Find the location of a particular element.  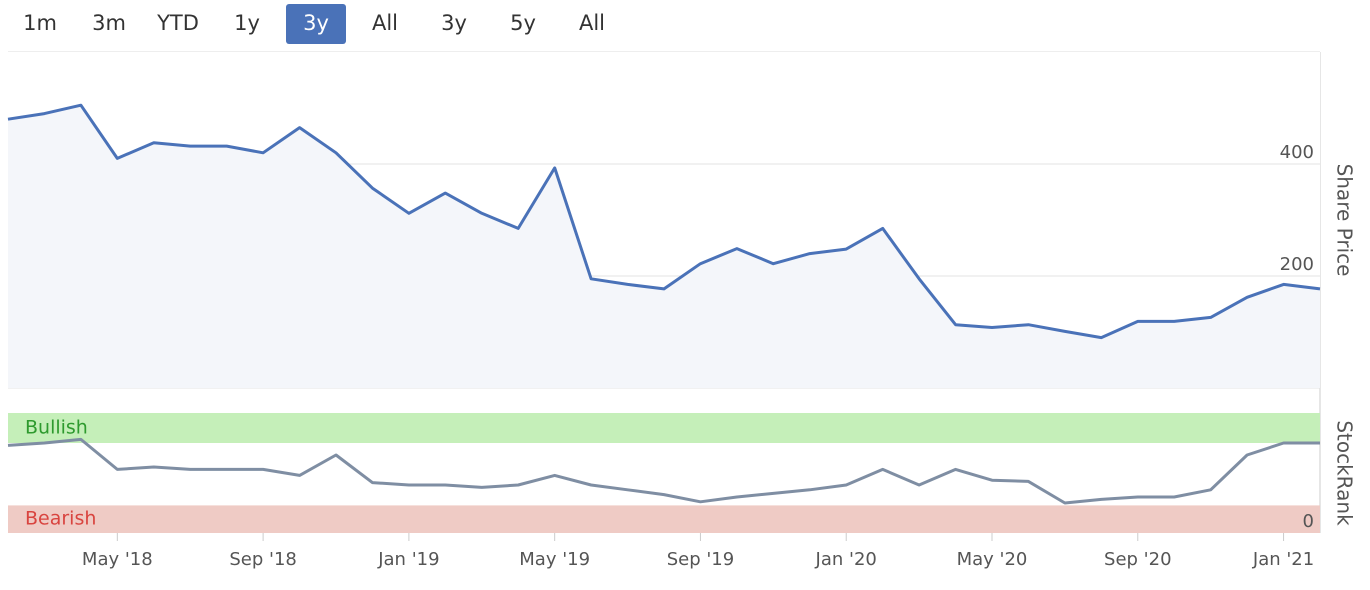

band-label: Bearish is located at coordinates (60, 519).